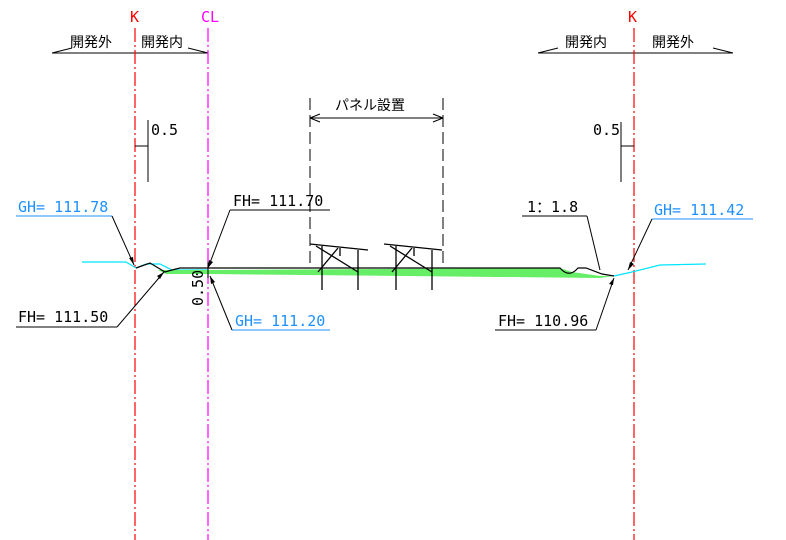  I want to click on panel-label: パネル設置, so click(370, 106).